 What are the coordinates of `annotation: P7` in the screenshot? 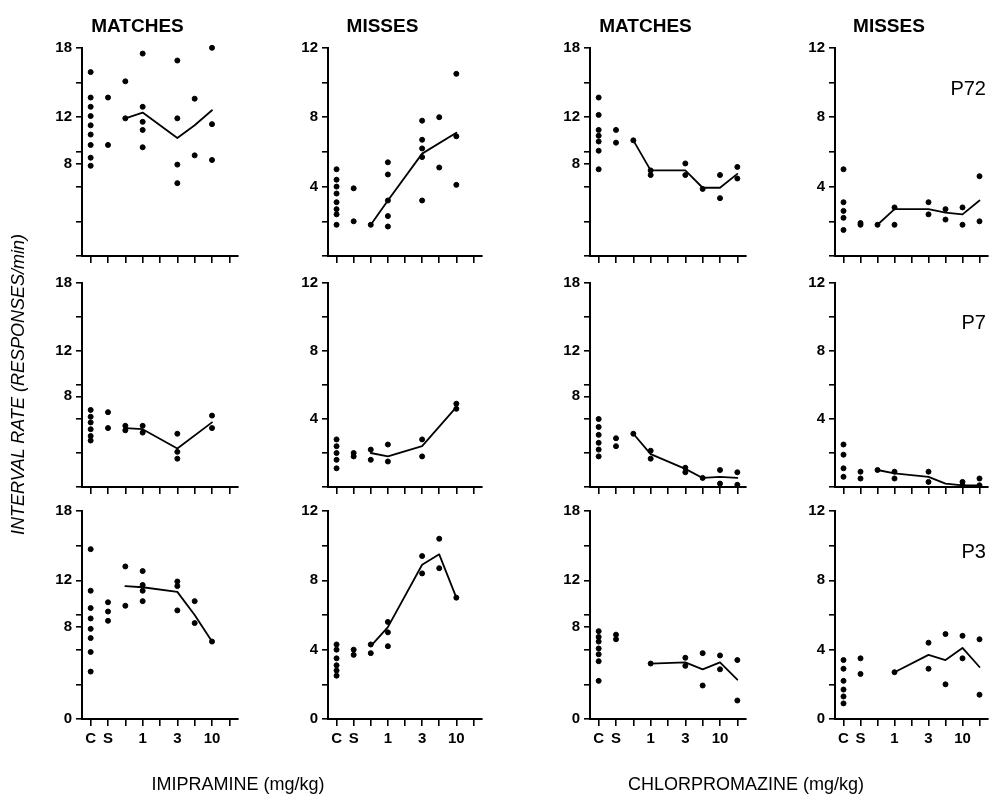 It's located at (973, 322).